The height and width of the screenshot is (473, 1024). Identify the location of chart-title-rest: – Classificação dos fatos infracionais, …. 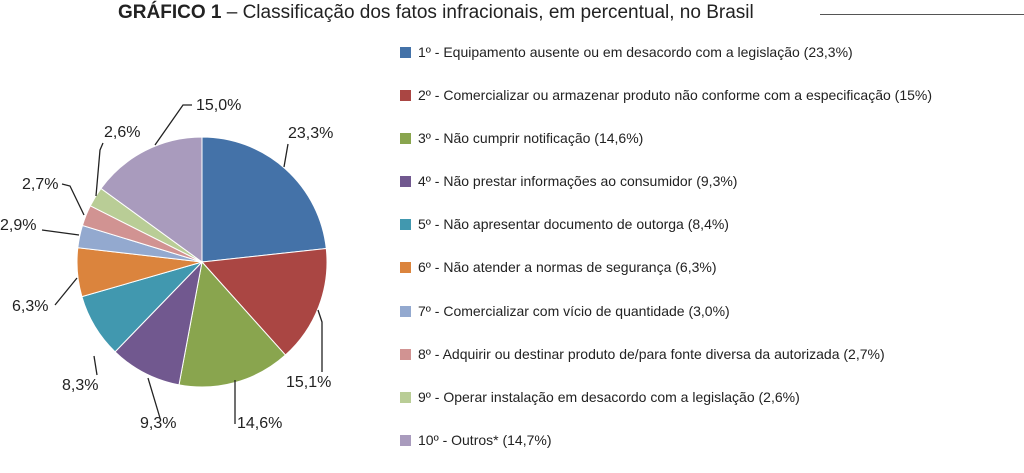
(487, 12).